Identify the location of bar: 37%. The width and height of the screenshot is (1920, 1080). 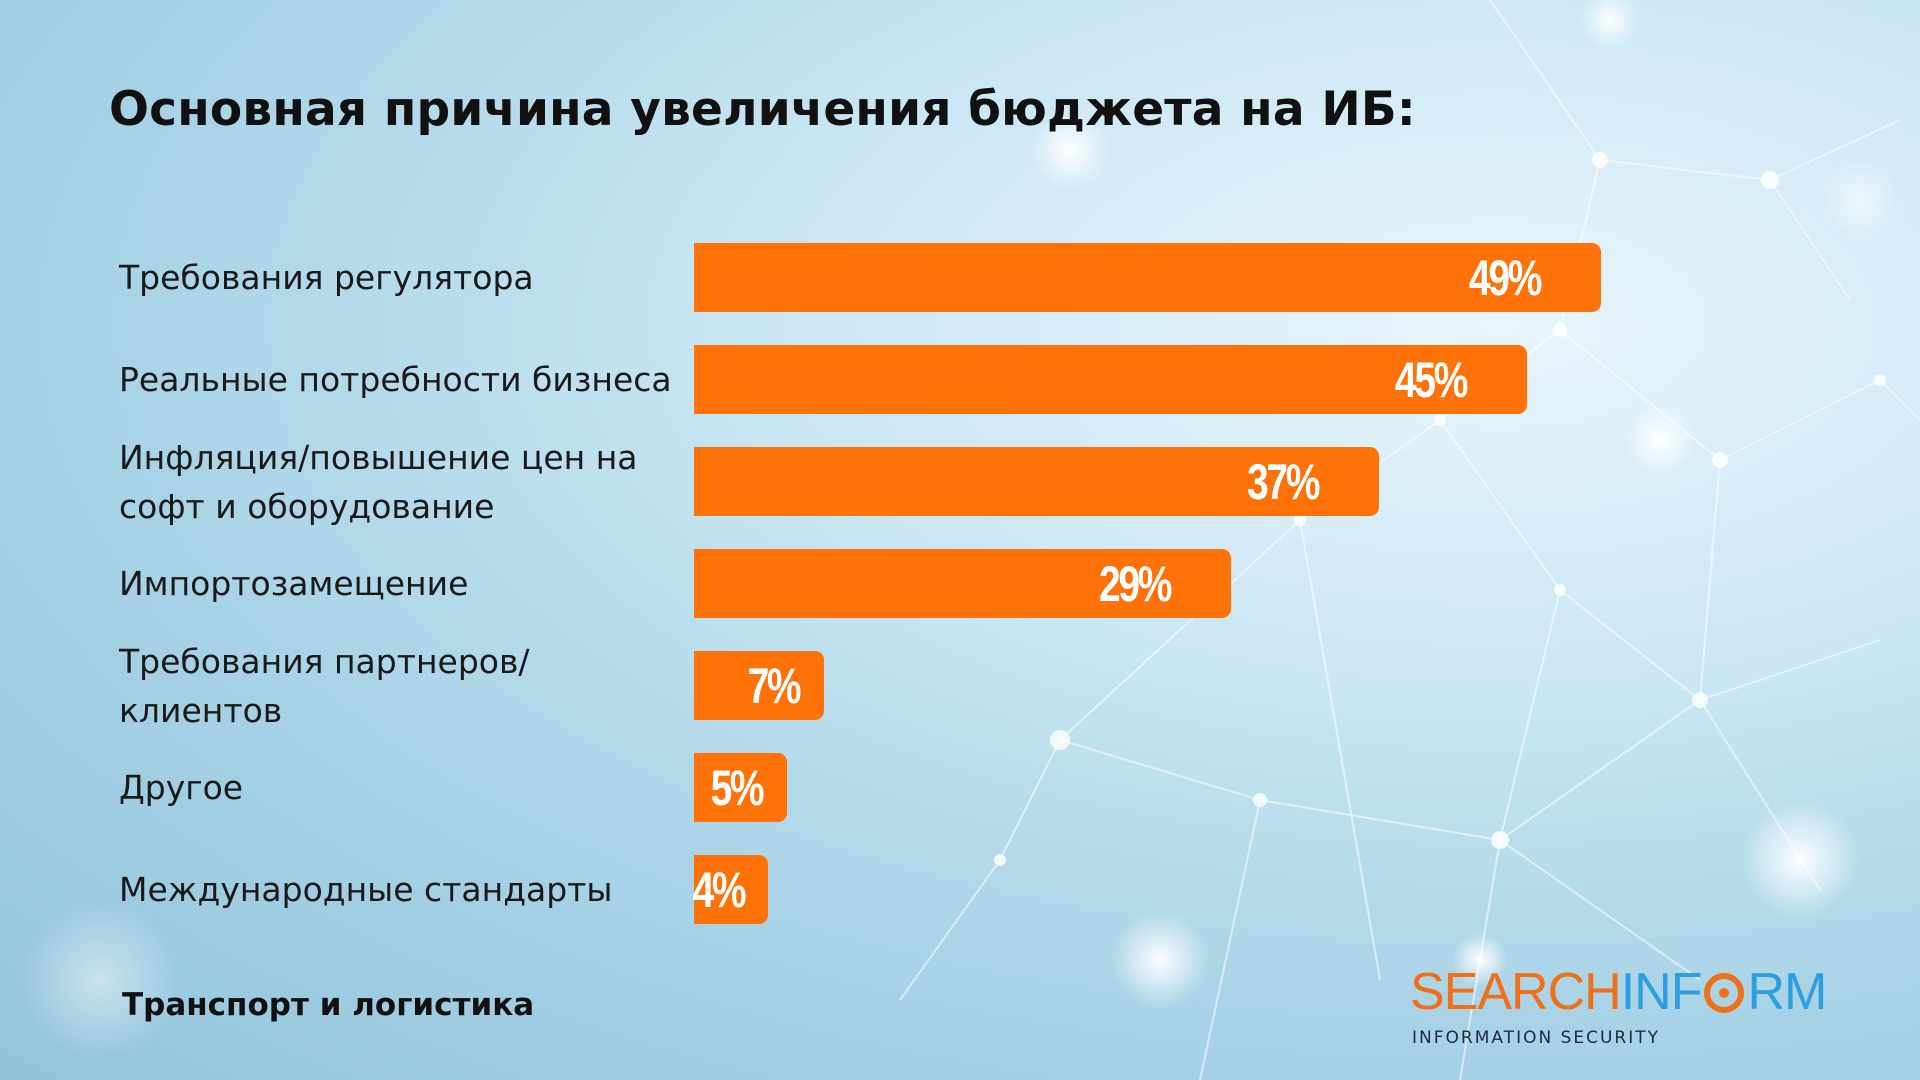
(1036, 481).